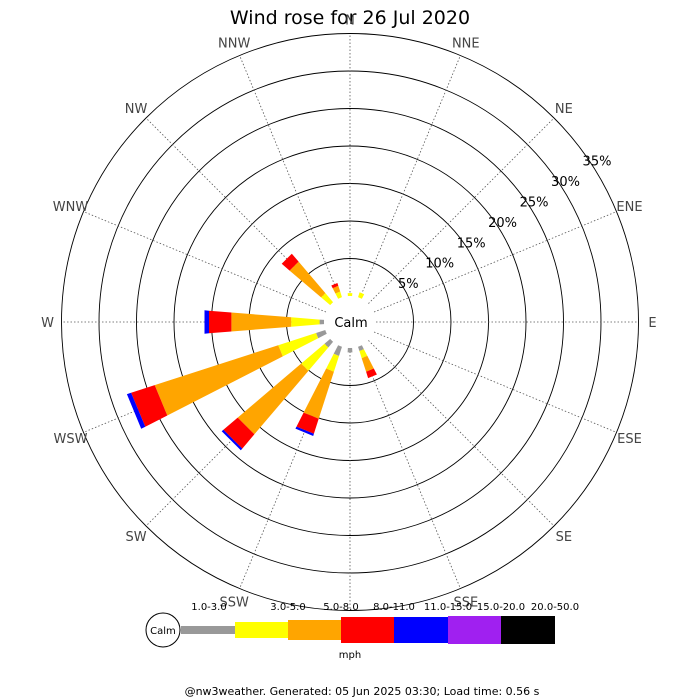  I want to click on direction-label-ene: ENE, so click(629, 207).